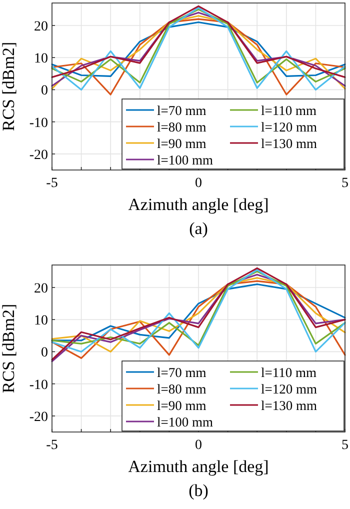 Image resolution: width=350 pixels, height=509 pixels. What do you see at coordinates (198, 228) in the screenshot?
I see `text: (a)` at bounding box center [198, 228].